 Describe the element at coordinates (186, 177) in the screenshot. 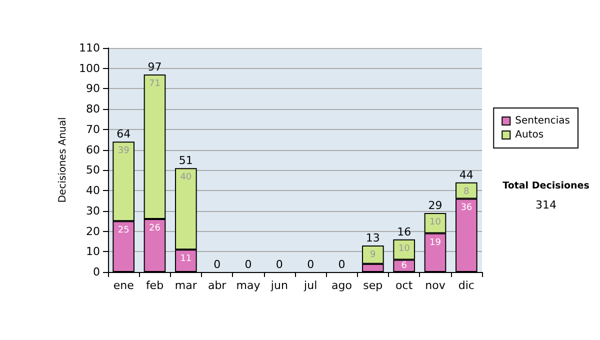

I see `data-label: 40` at that location.